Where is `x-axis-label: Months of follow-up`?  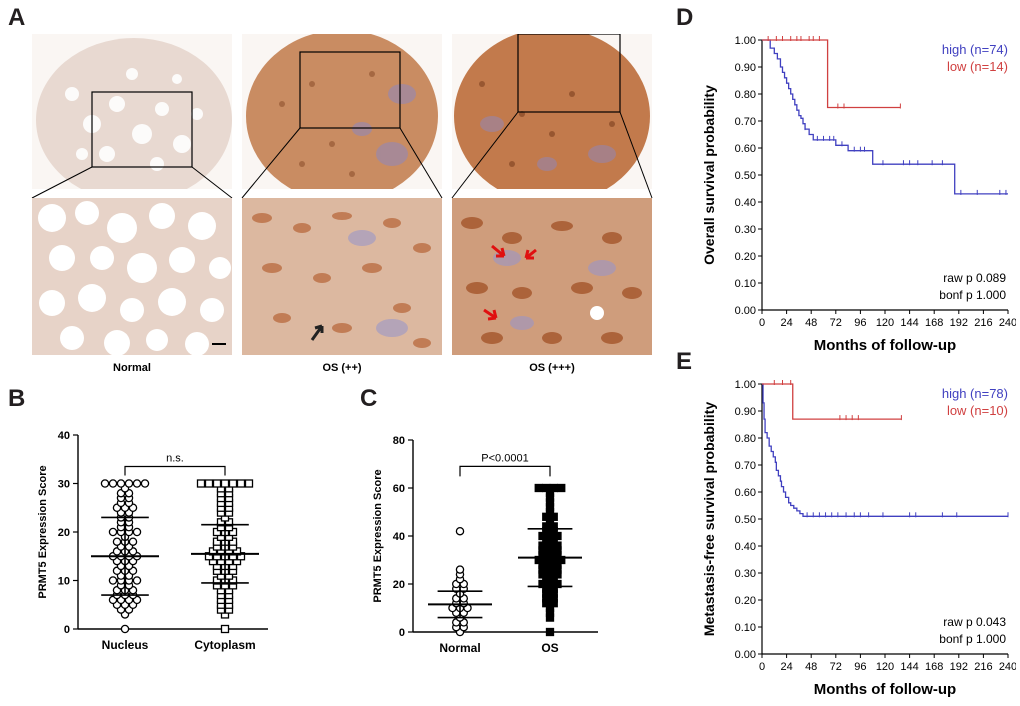 x-axis-label: Months of follow-up is located at coordinates (885, 689).